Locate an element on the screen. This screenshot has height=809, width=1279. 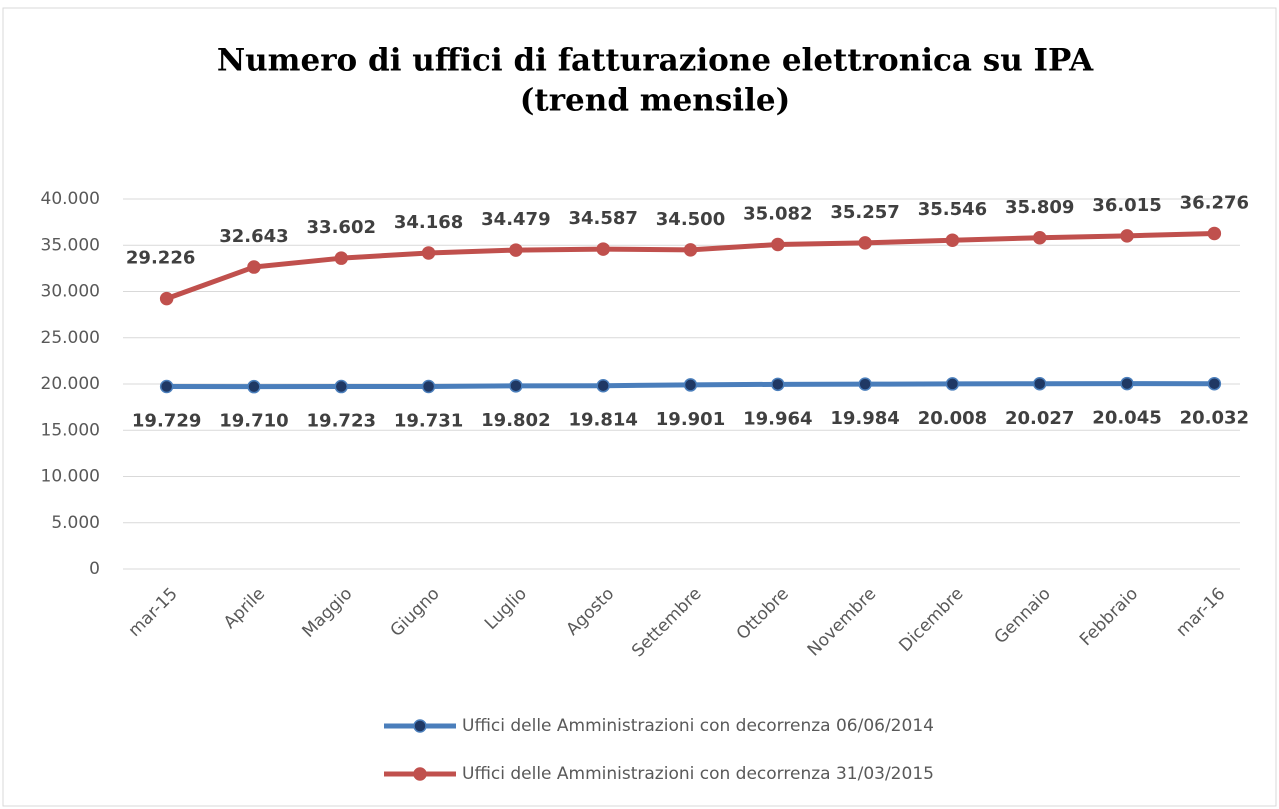
data-label: 34.479 is located at coordinates (515, 219).